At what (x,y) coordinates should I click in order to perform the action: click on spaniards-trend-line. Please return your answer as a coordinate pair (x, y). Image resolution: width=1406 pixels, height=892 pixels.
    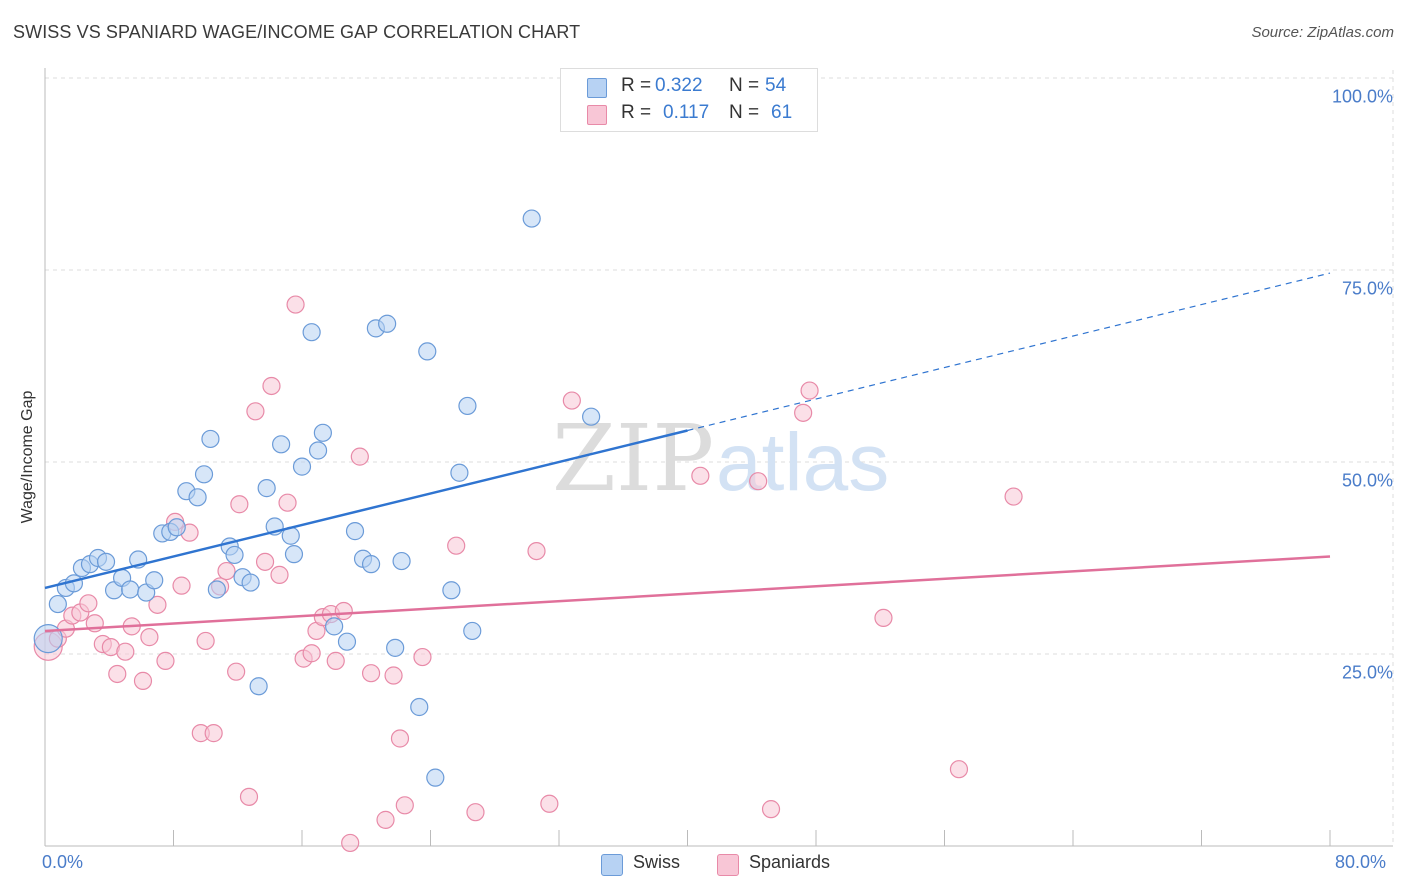
    Looking at the image, I should click on (687, 594).